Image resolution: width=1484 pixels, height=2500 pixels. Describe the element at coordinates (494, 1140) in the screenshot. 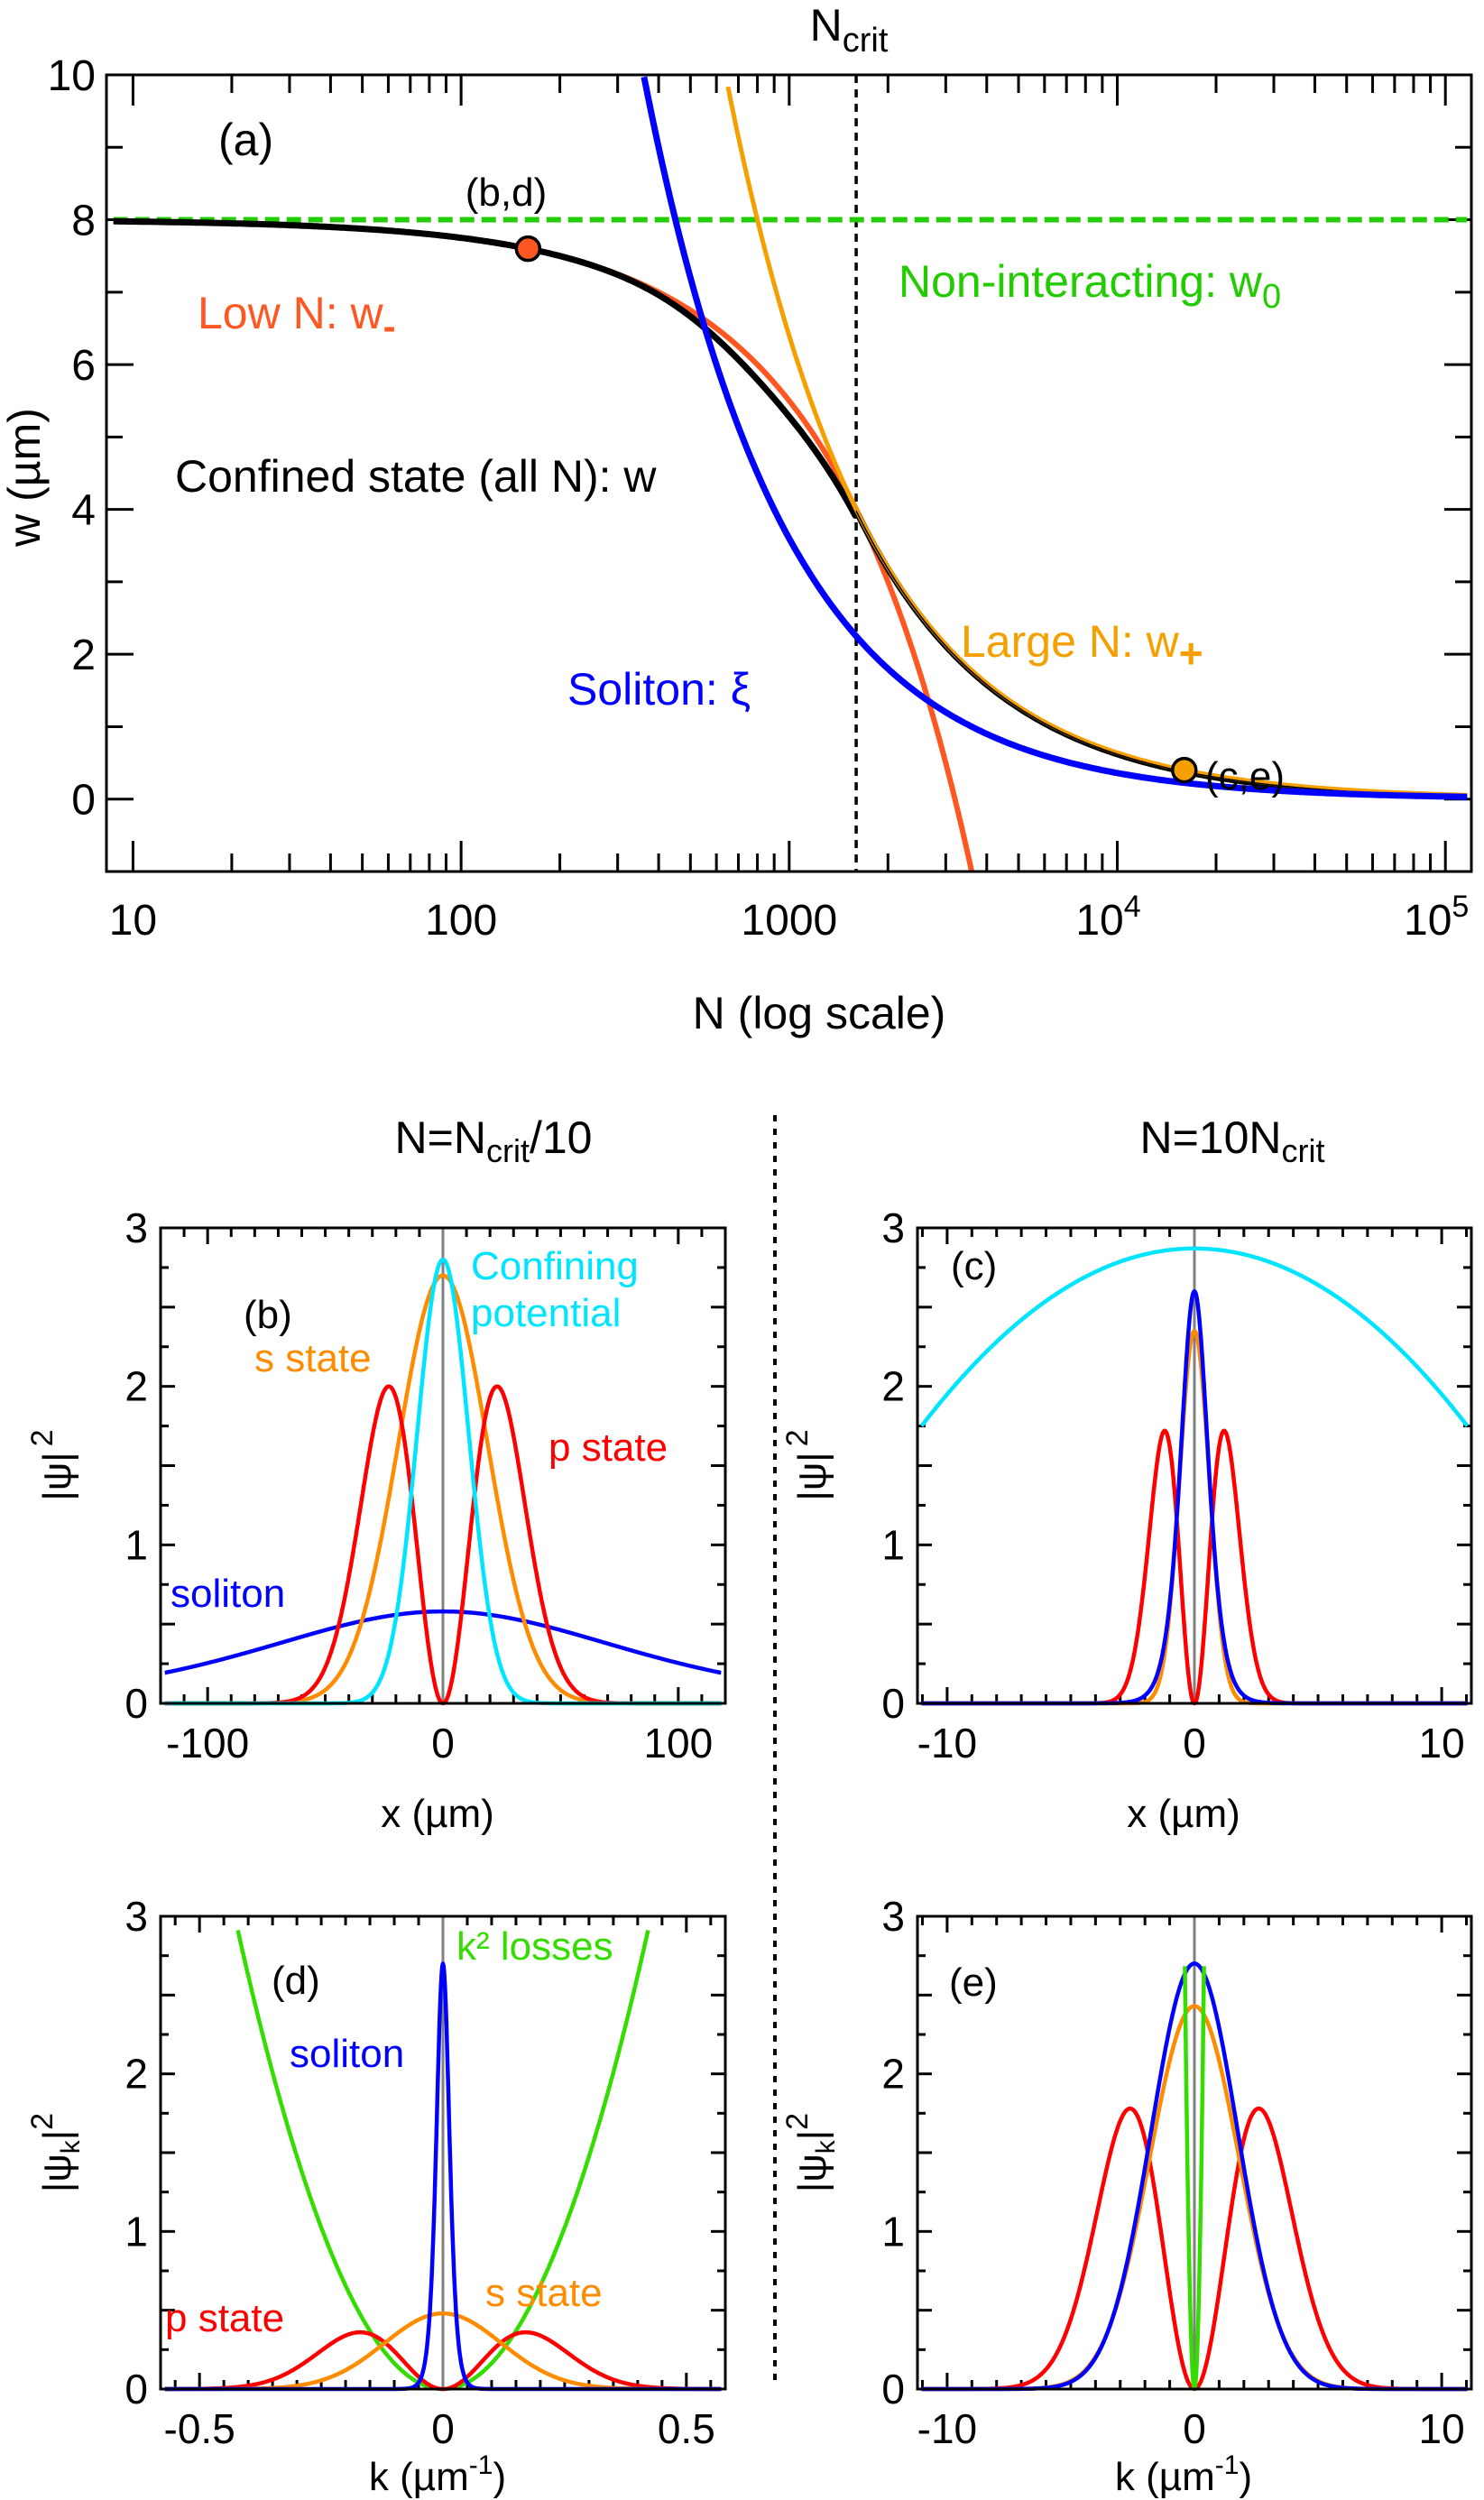

I see `column-title-left: N=Ncrit/10` at that location.